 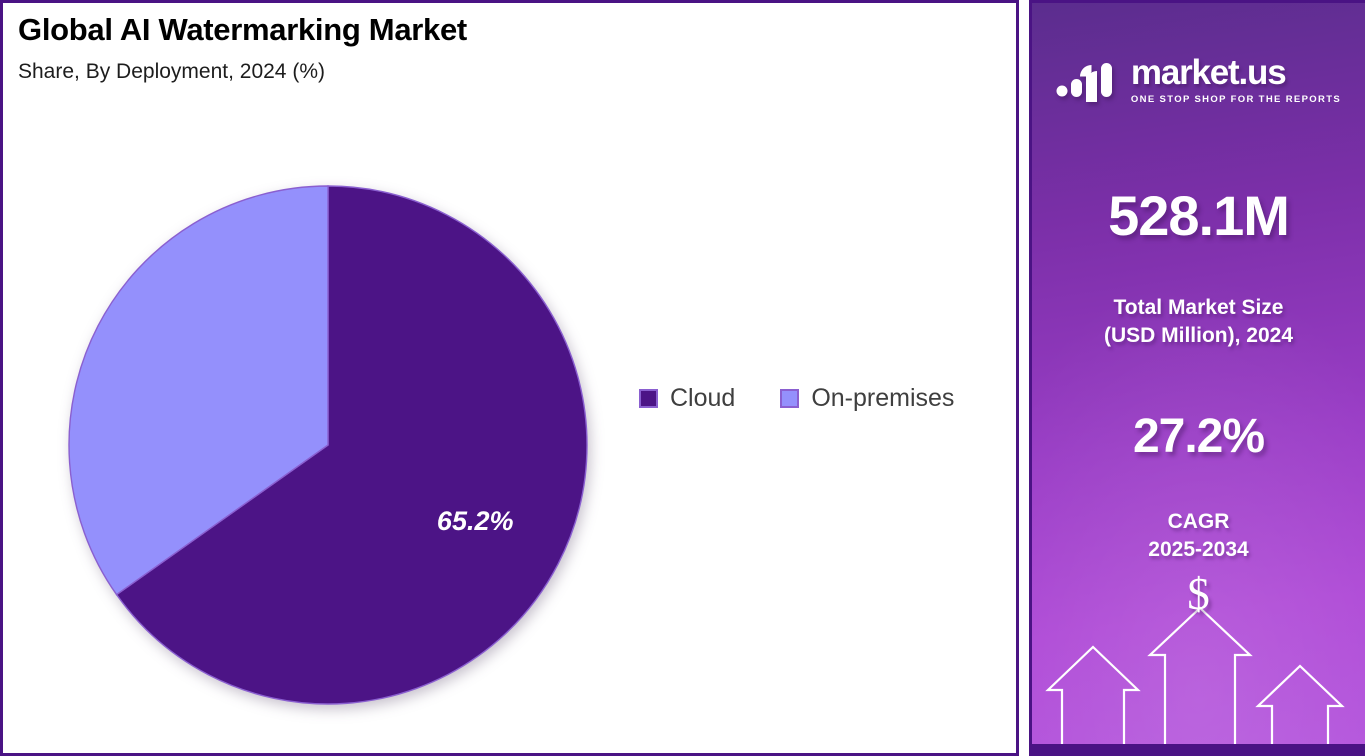 What do you see at coordinates (648, 398) in the screenshot?
I see `legend-swatch-cloud` at bounding box center [648, 398].